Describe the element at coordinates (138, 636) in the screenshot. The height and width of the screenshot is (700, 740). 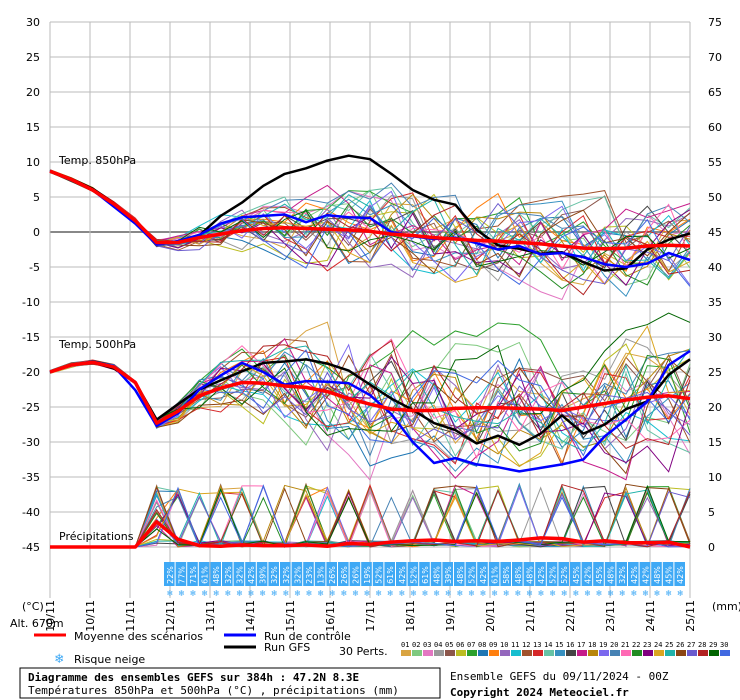
I see `legend-mean-label: Moyenne des scénarios` at that location.